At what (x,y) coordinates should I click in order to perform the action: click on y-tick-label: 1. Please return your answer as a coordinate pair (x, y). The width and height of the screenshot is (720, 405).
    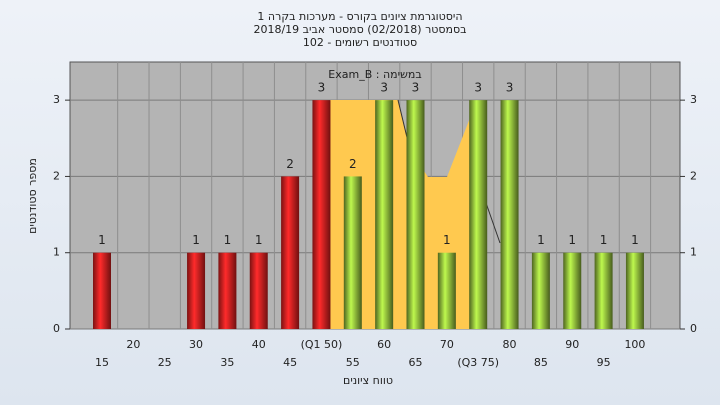
    Looking at the image, I should click on (56, 252).